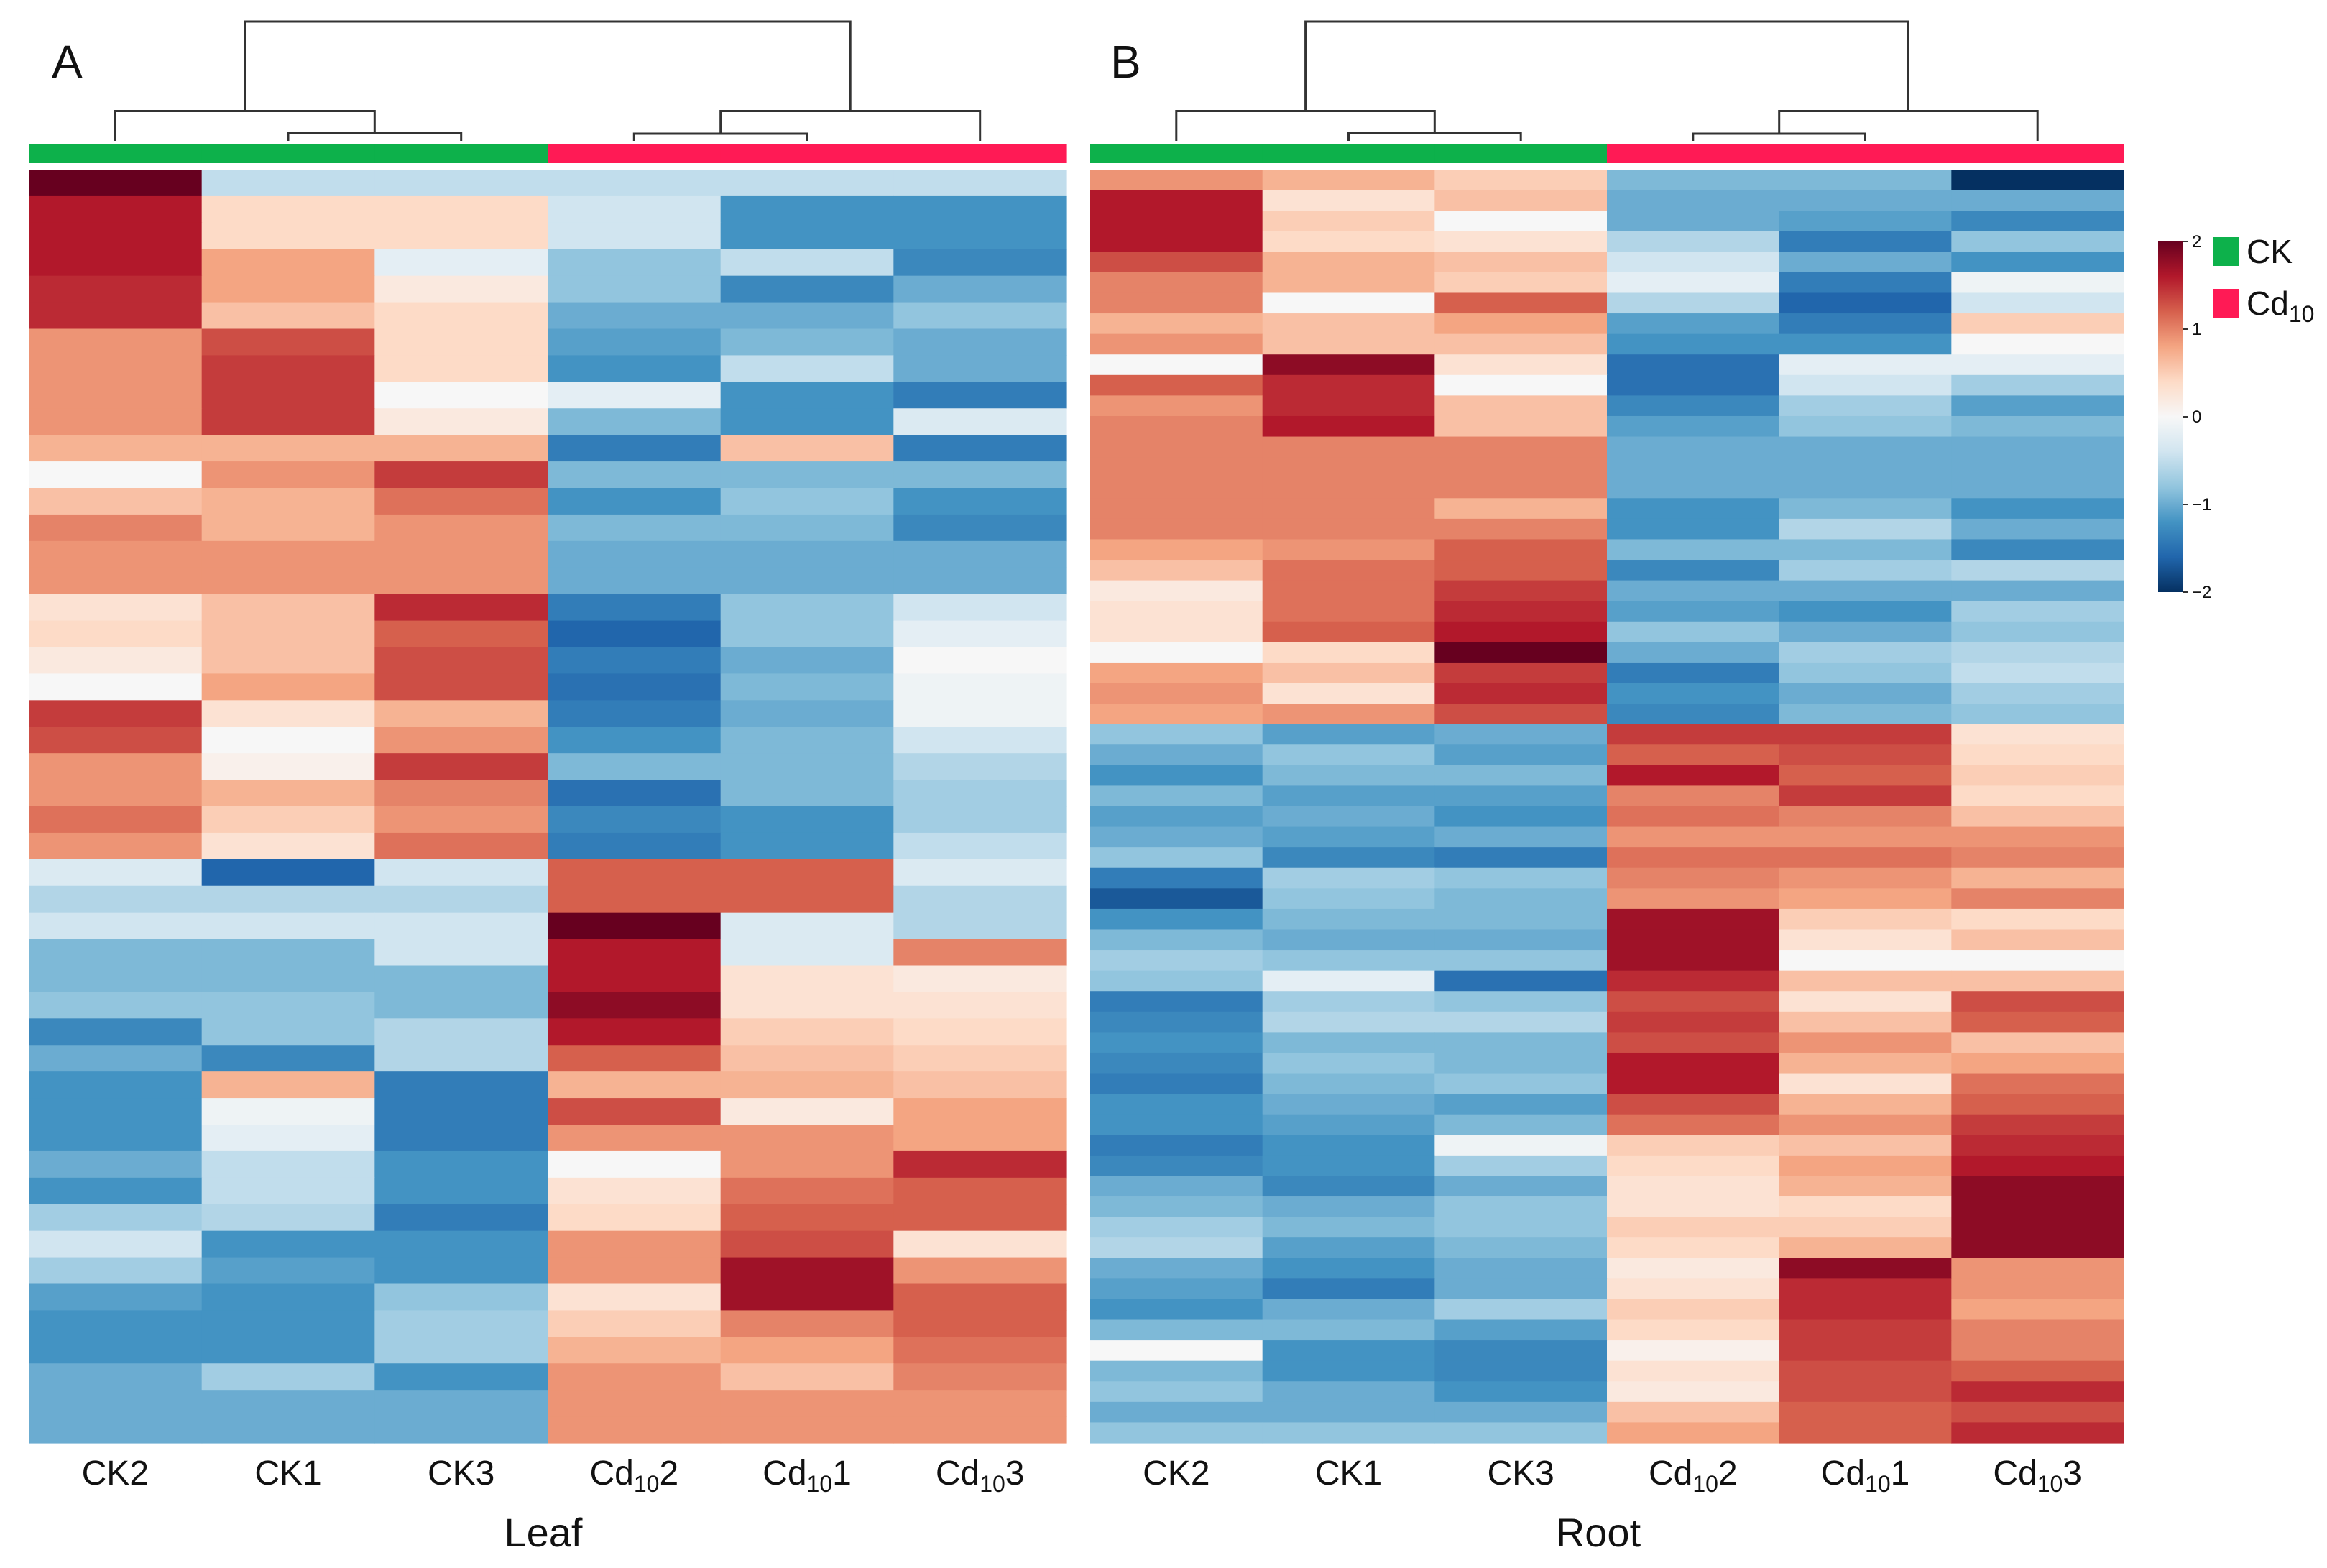 The width and height of the screenshot is (2327, 1568). What do you see at coordinates (115, 1473) in the screenshot?
I see `leaf-column-label: CK2` at bounding box center [115, 1473].